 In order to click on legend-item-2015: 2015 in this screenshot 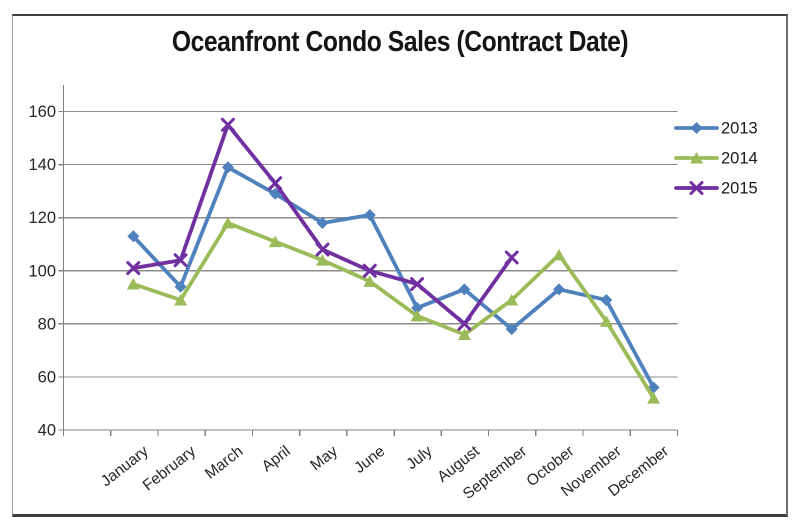, I will do `click(716, 189)`.